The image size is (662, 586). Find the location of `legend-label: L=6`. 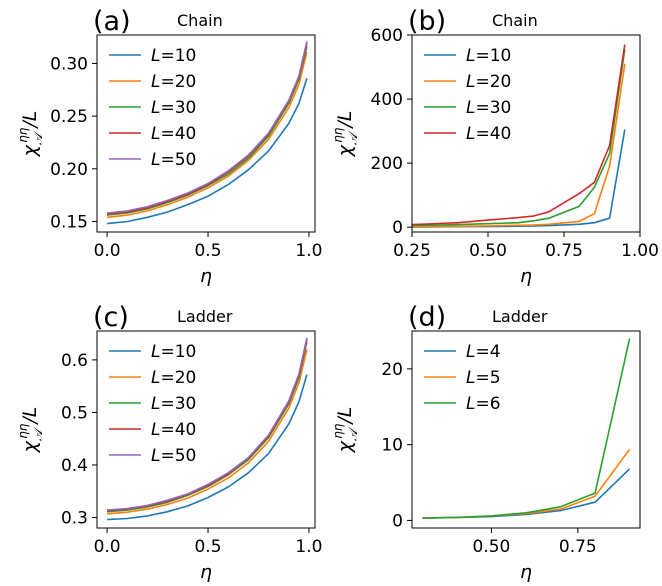

legend-label: L=6 is located at coordinates (483, 404).